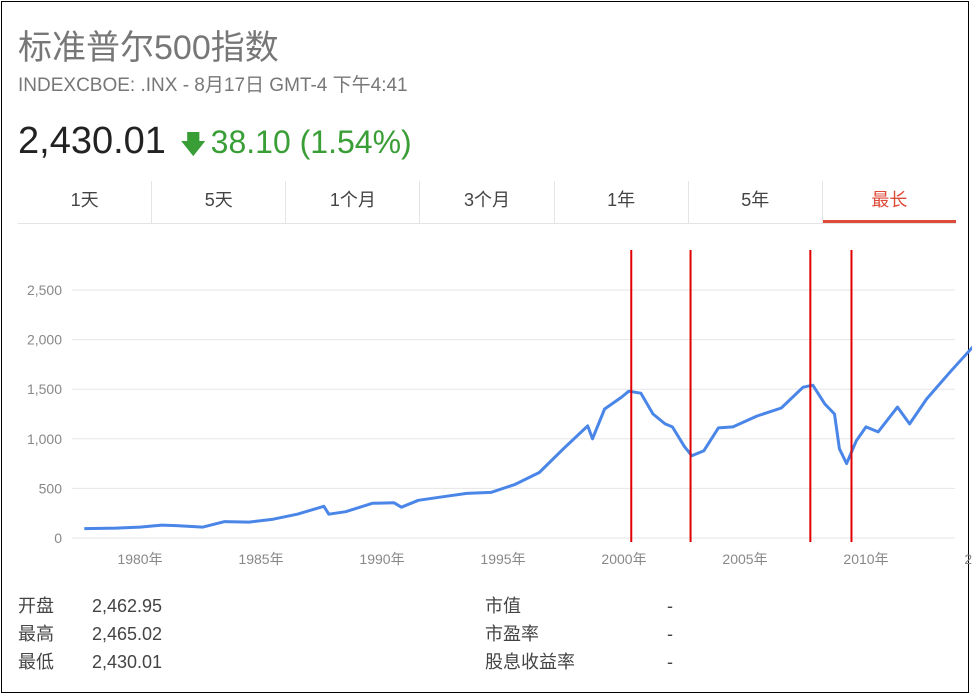 The height and width of the screenshot is (696, 972). I want to click on tab-1d: 1天, so click(85, 202).